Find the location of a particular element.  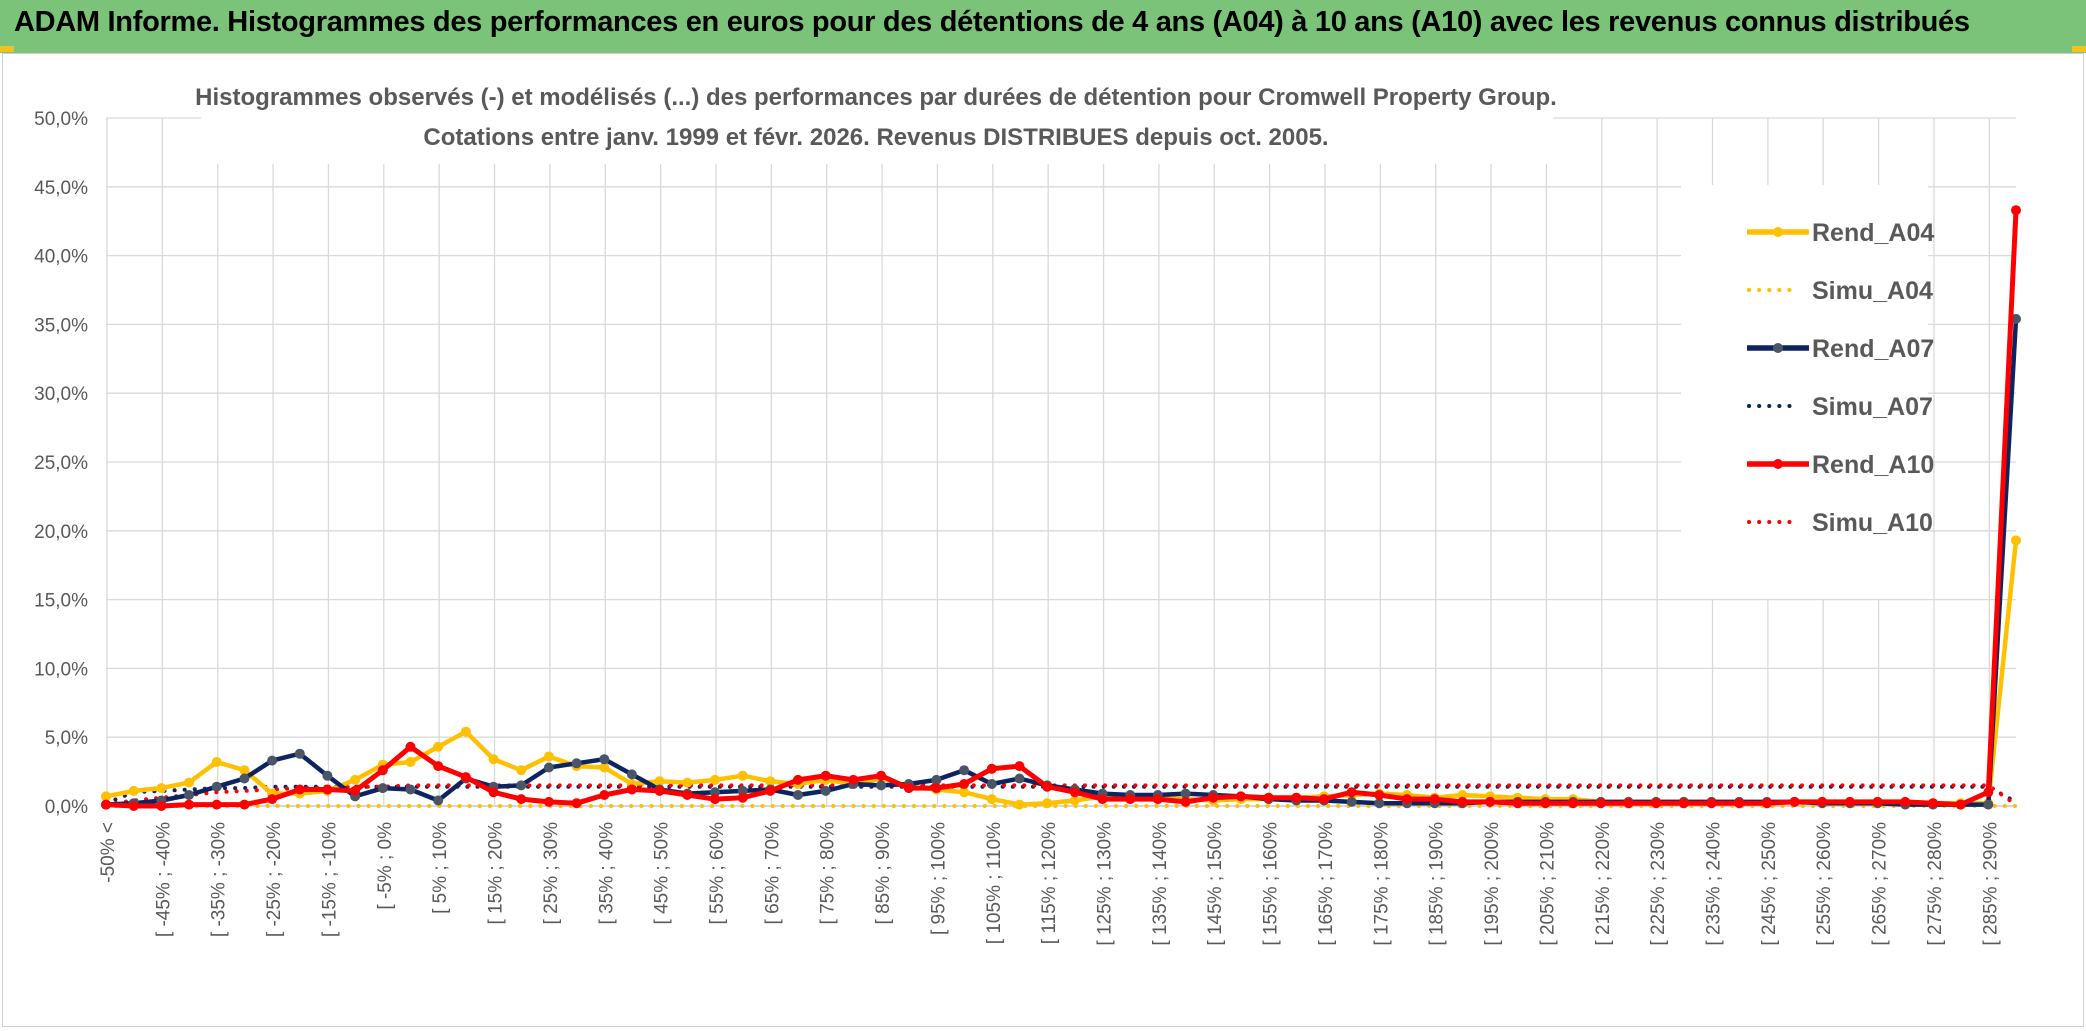

legend-label: Rend_A10 is located at coordinates (1873, 465).